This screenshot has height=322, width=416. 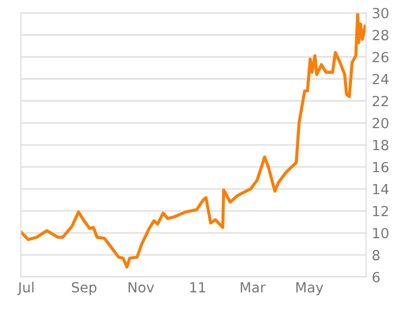 I want to click on y-tick-label: 14, so click(x=381, y=189).